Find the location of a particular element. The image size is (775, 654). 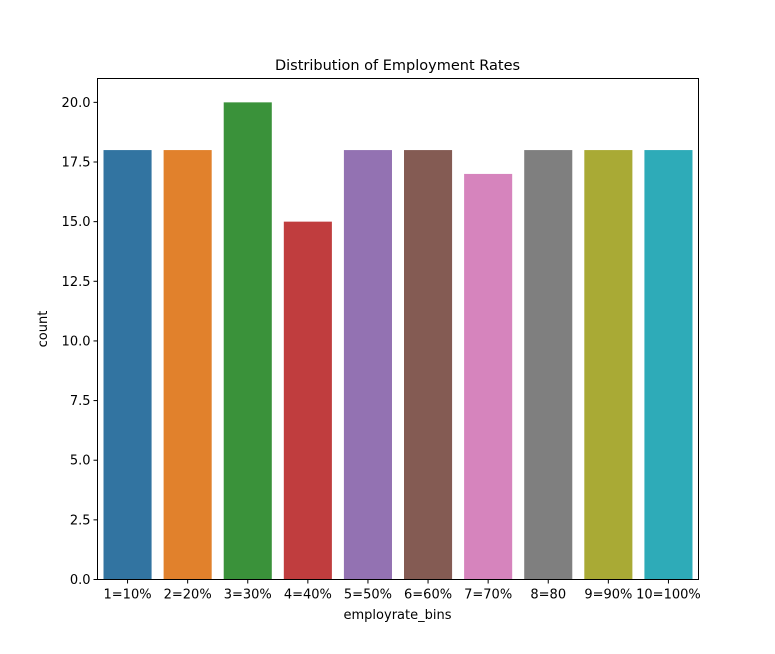

x-axis-label: employrate_bins is located at coordinates (398, 615).